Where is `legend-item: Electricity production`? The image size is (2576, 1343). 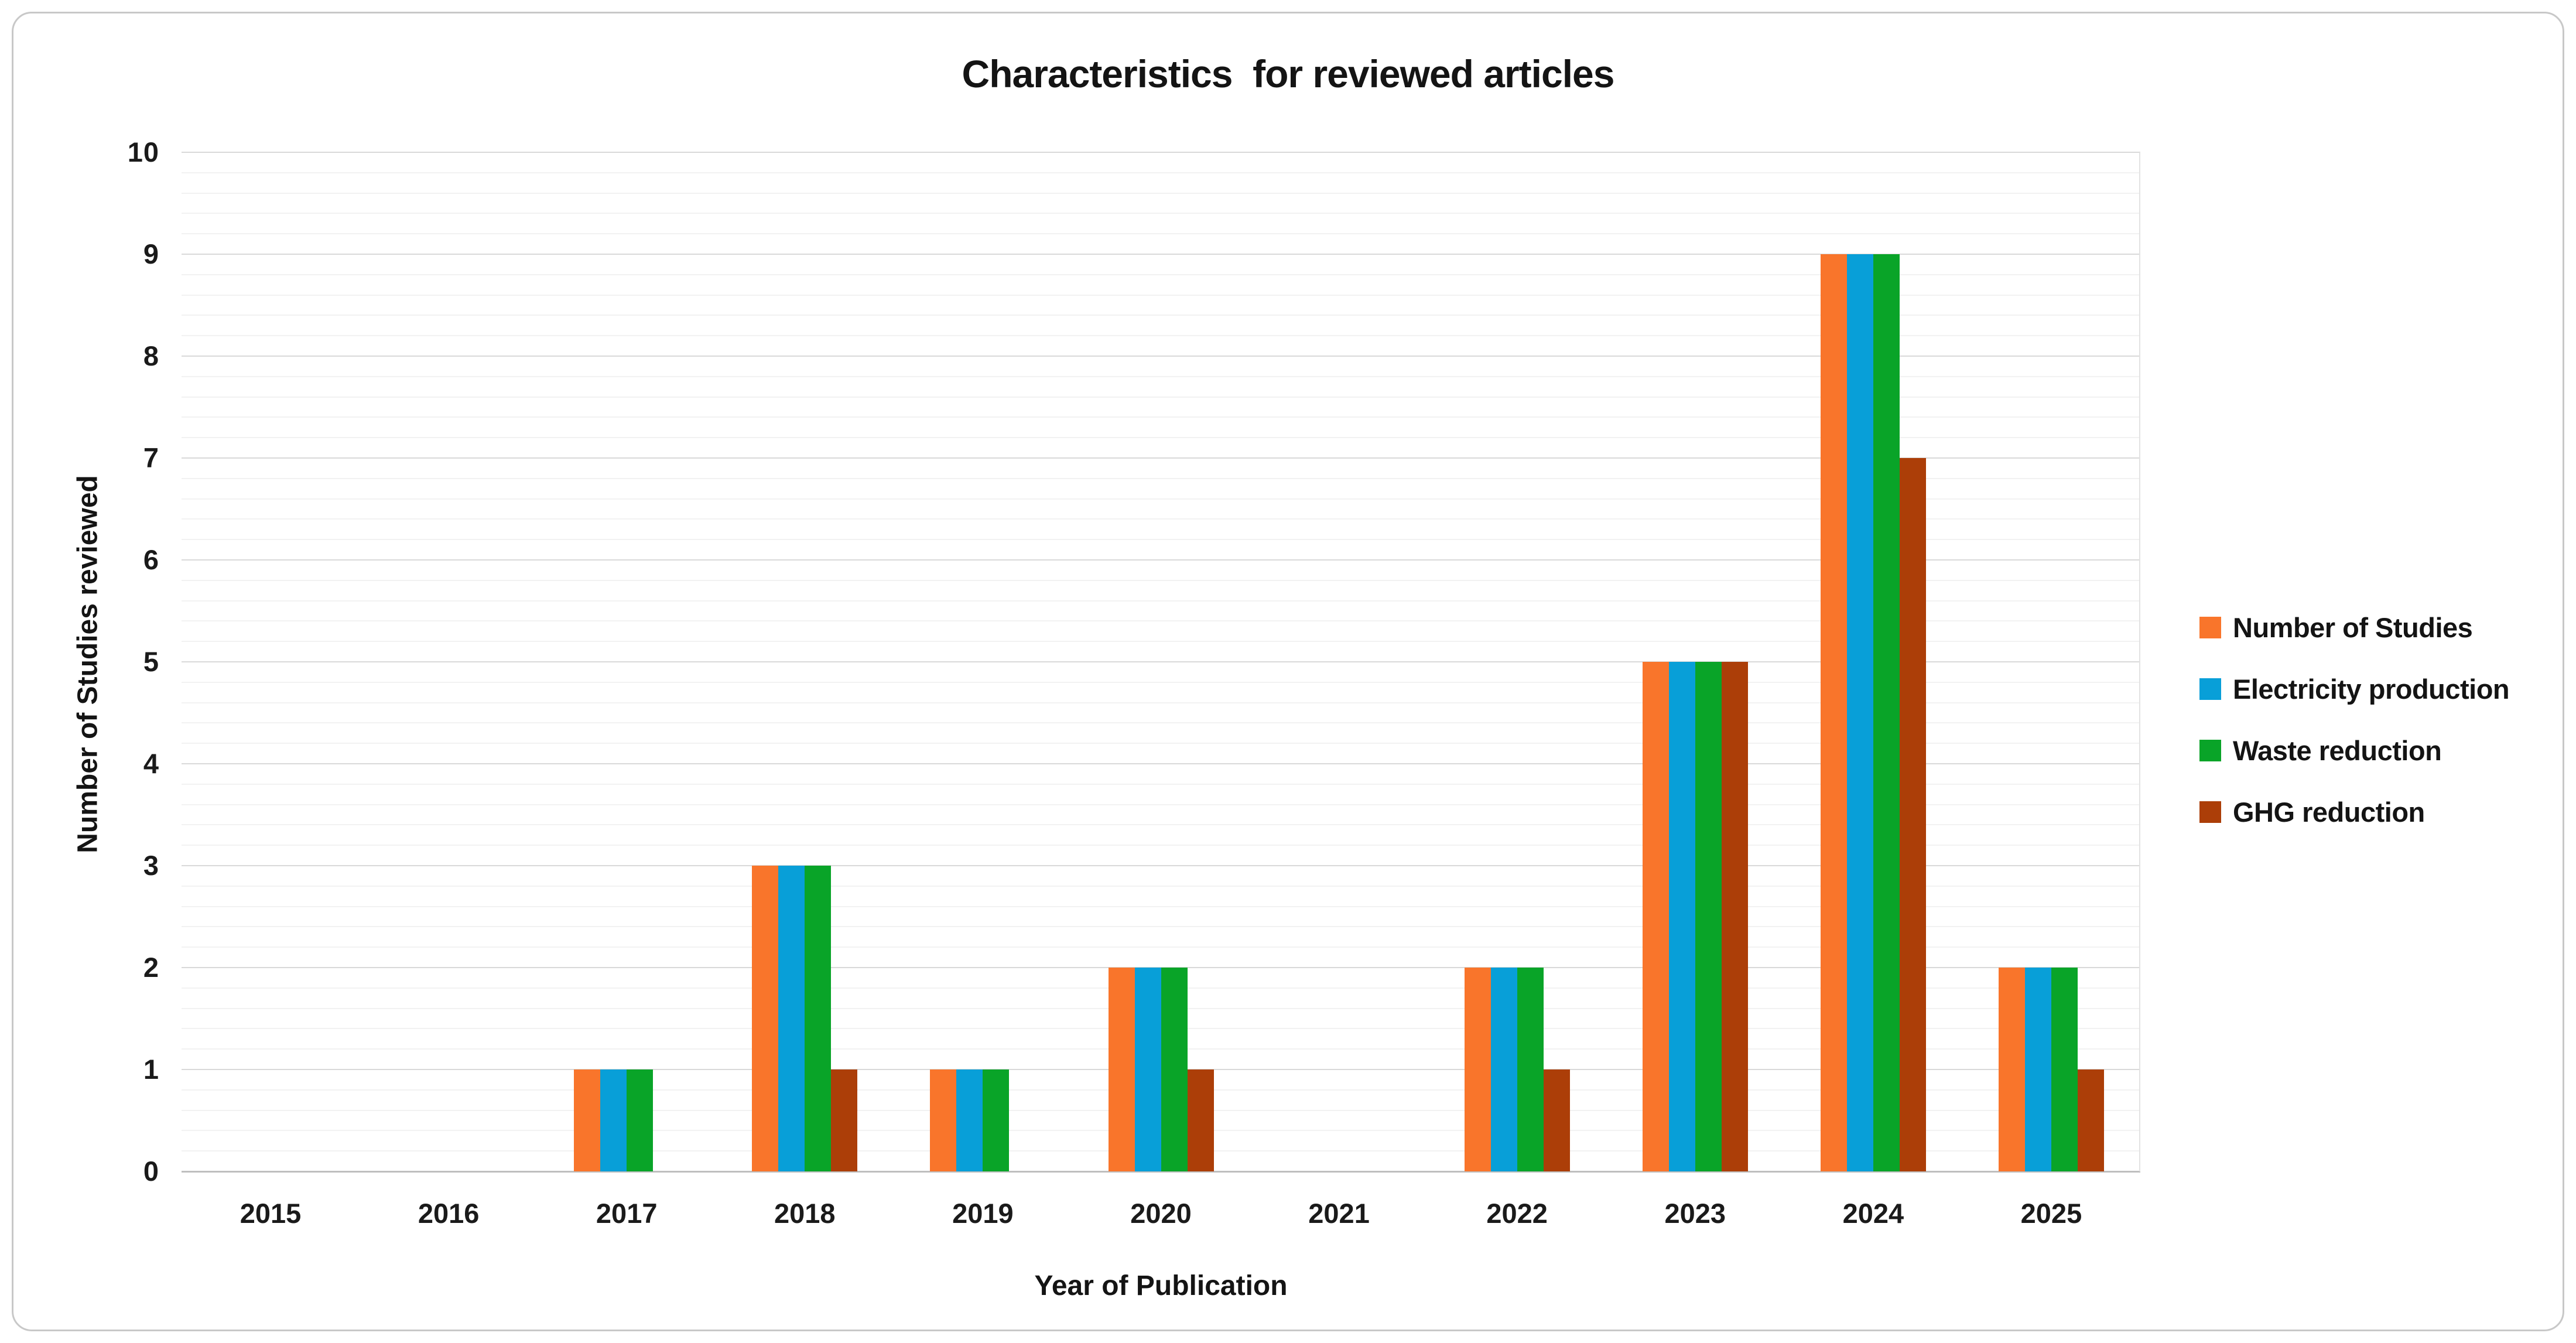 legend-item: Electricity production is located at coordinates (2354, 689).